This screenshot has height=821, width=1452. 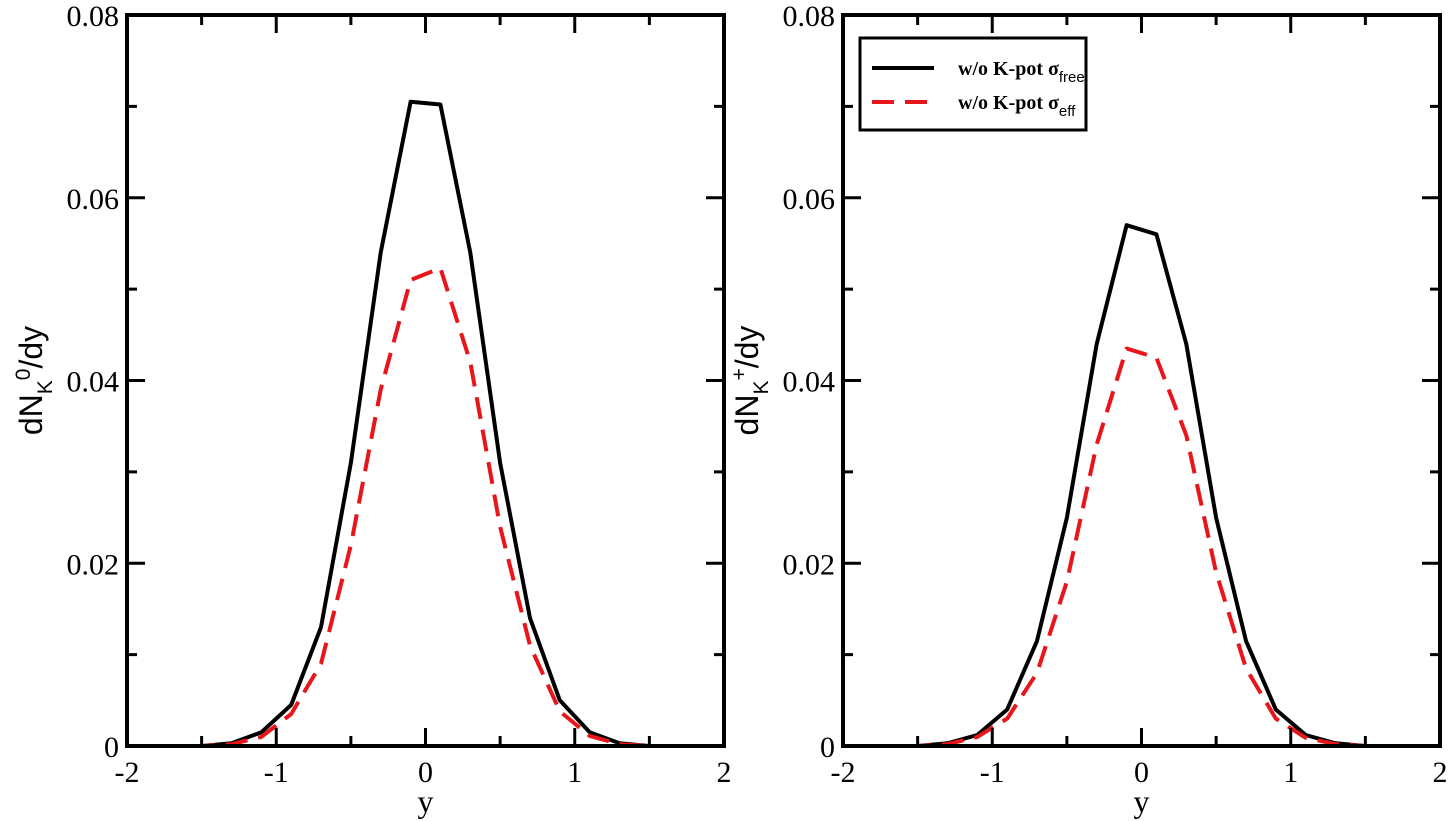 What do you see at coordinates (750, 381) in the screenshot?
I see `y-axis-label: dNK+/dy` at bounding box center [750, 381].